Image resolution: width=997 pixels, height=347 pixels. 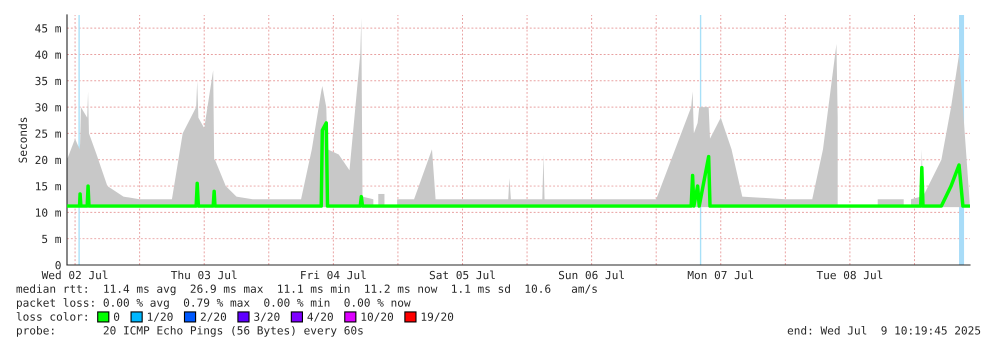 What do you see at coordinates (48, 212) in the screenshot?
I see `y-tick-label: 10 m` at bounding box center [48, 212].